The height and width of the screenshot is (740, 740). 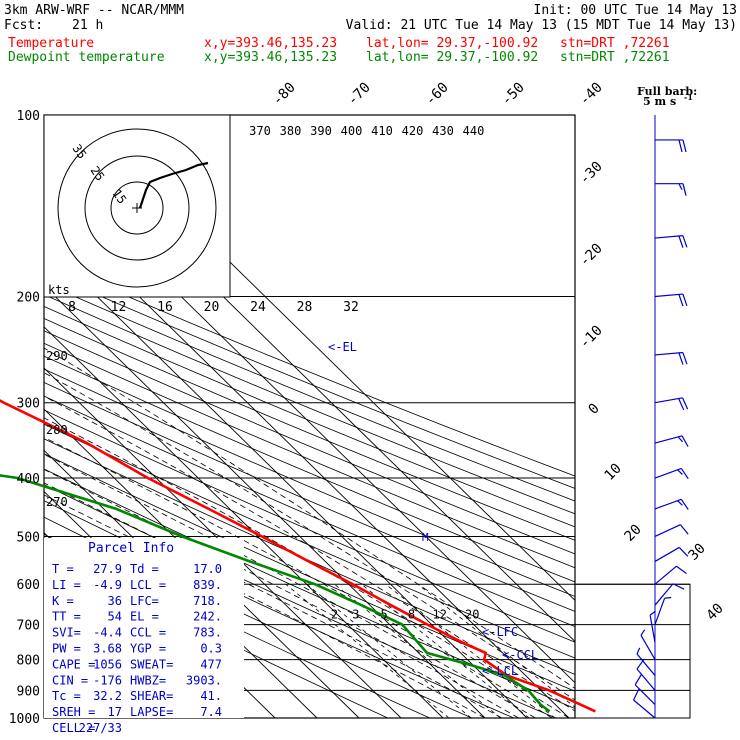 What do you see at coordinates (207, 633) in the screenshot?
I see `parcel-field-value: 783.` at bounding box center [207, 633].